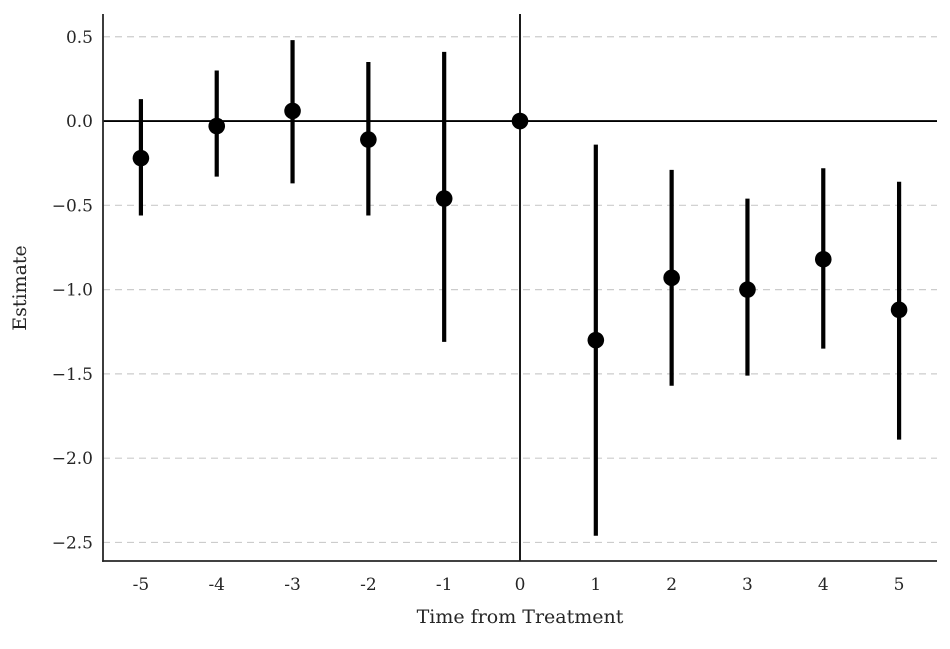 This screenshot has width=950, height=649. What do you see at coordinates (595, 585) in the screenshot?
I see `x-tick-label: 1` at bounding box center [595, 585].